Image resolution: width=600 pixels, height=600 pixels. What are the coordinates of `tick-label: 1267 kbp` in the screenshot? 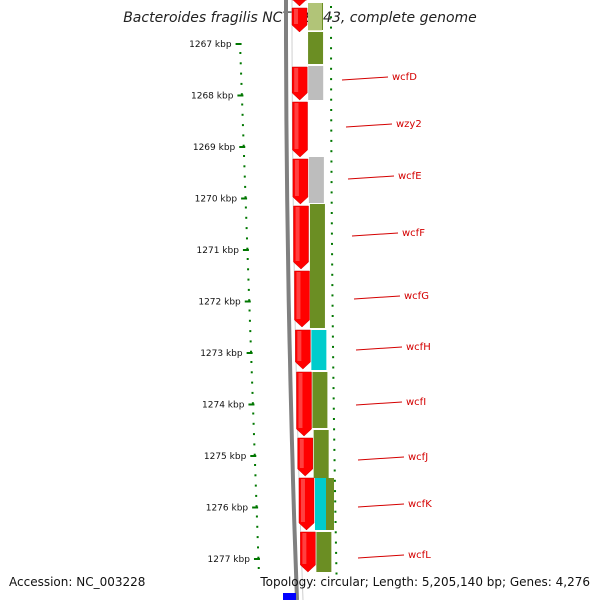 It's located at (210, 45).